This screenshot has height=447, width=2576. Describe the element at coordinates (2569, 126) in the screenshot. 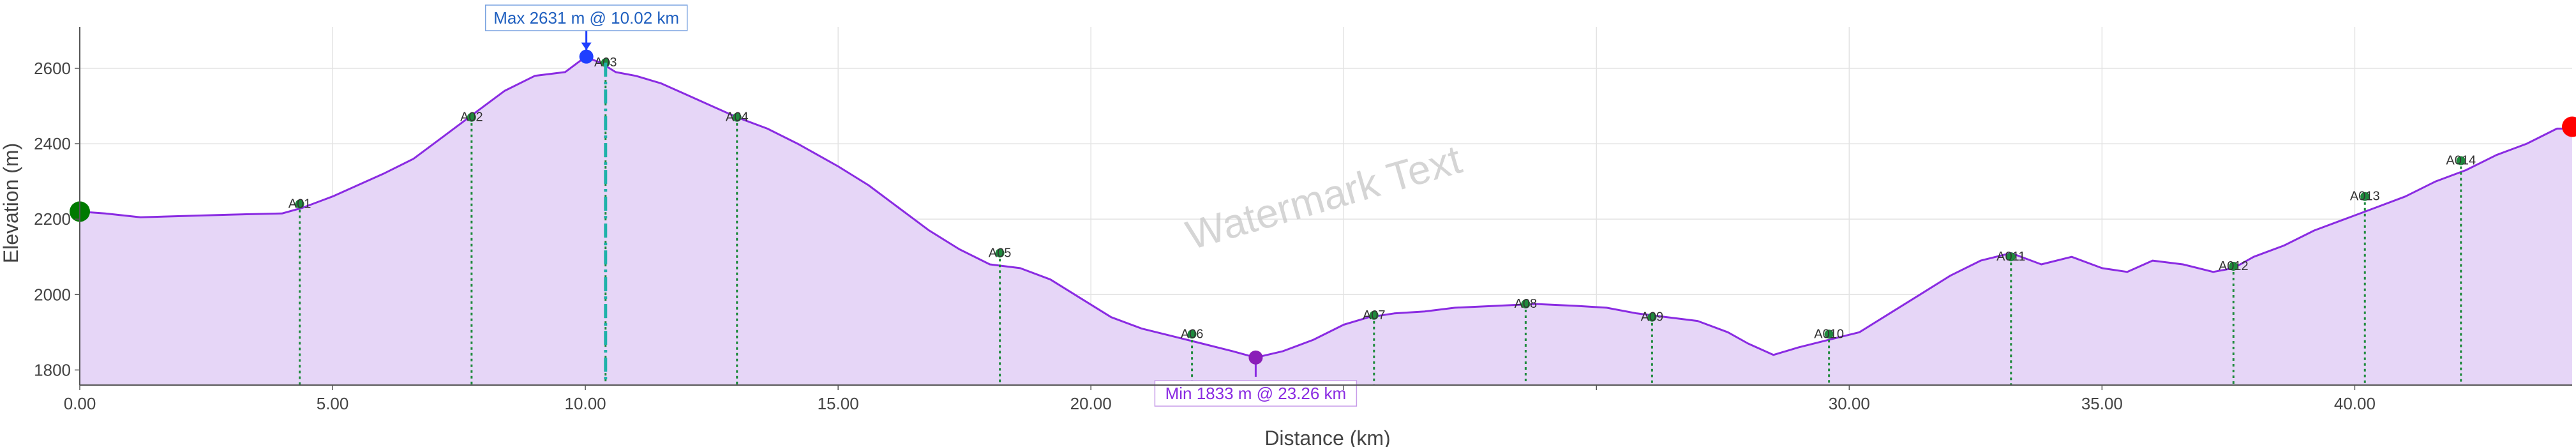

I see `end-point-marker` at that location.